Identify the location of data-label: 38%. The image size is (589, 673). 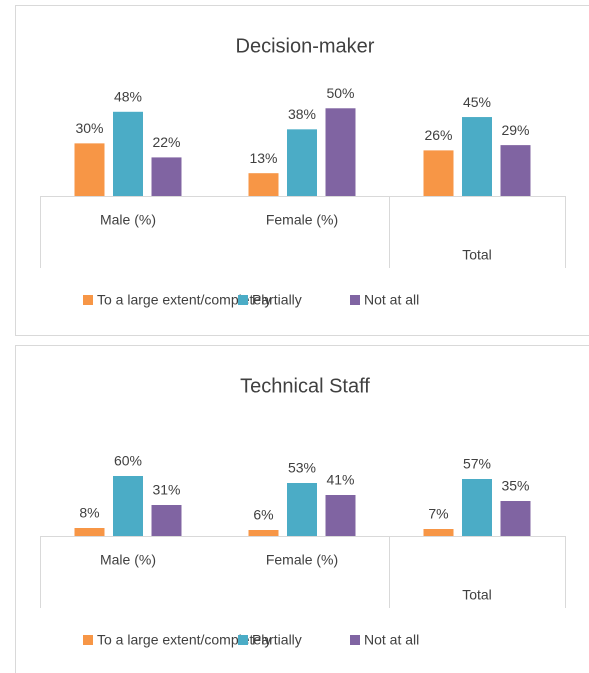
(302, 114).